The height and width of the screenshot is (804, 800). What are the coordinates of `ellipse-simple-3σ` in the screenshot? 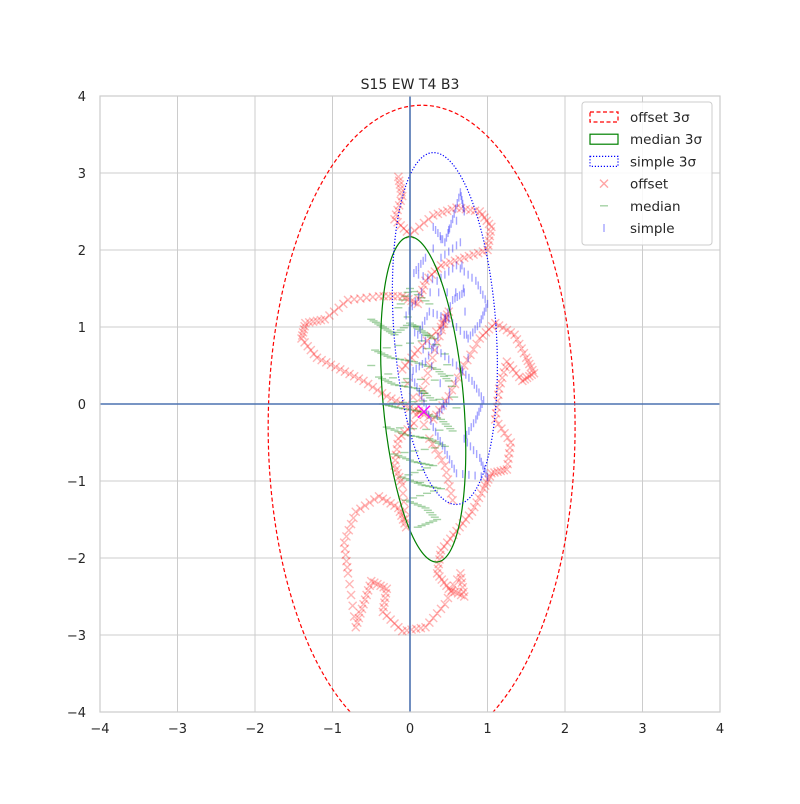 It's located at (444, 329).